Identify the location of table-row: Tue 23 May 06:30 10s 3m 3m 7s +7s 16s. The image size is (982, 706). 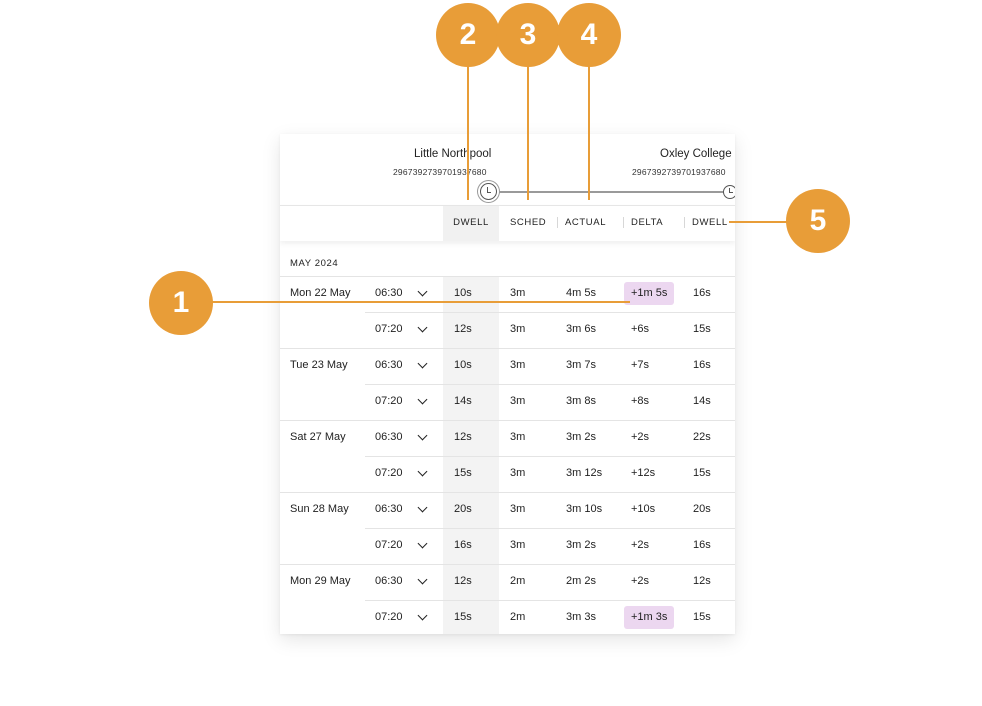
(507, 366).